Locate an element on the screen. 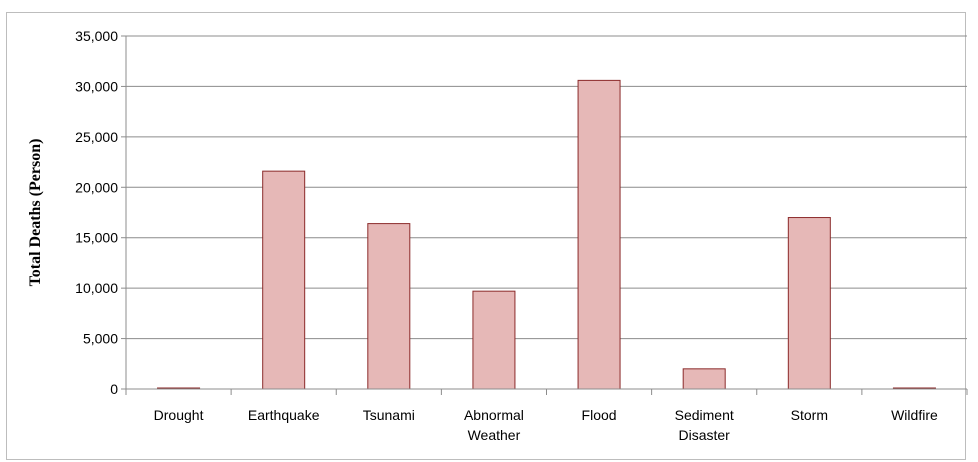 The width and height of the screenshot is (978, 462). x-tick-label: Sediment Disaster is located at coordinates (704, 425).